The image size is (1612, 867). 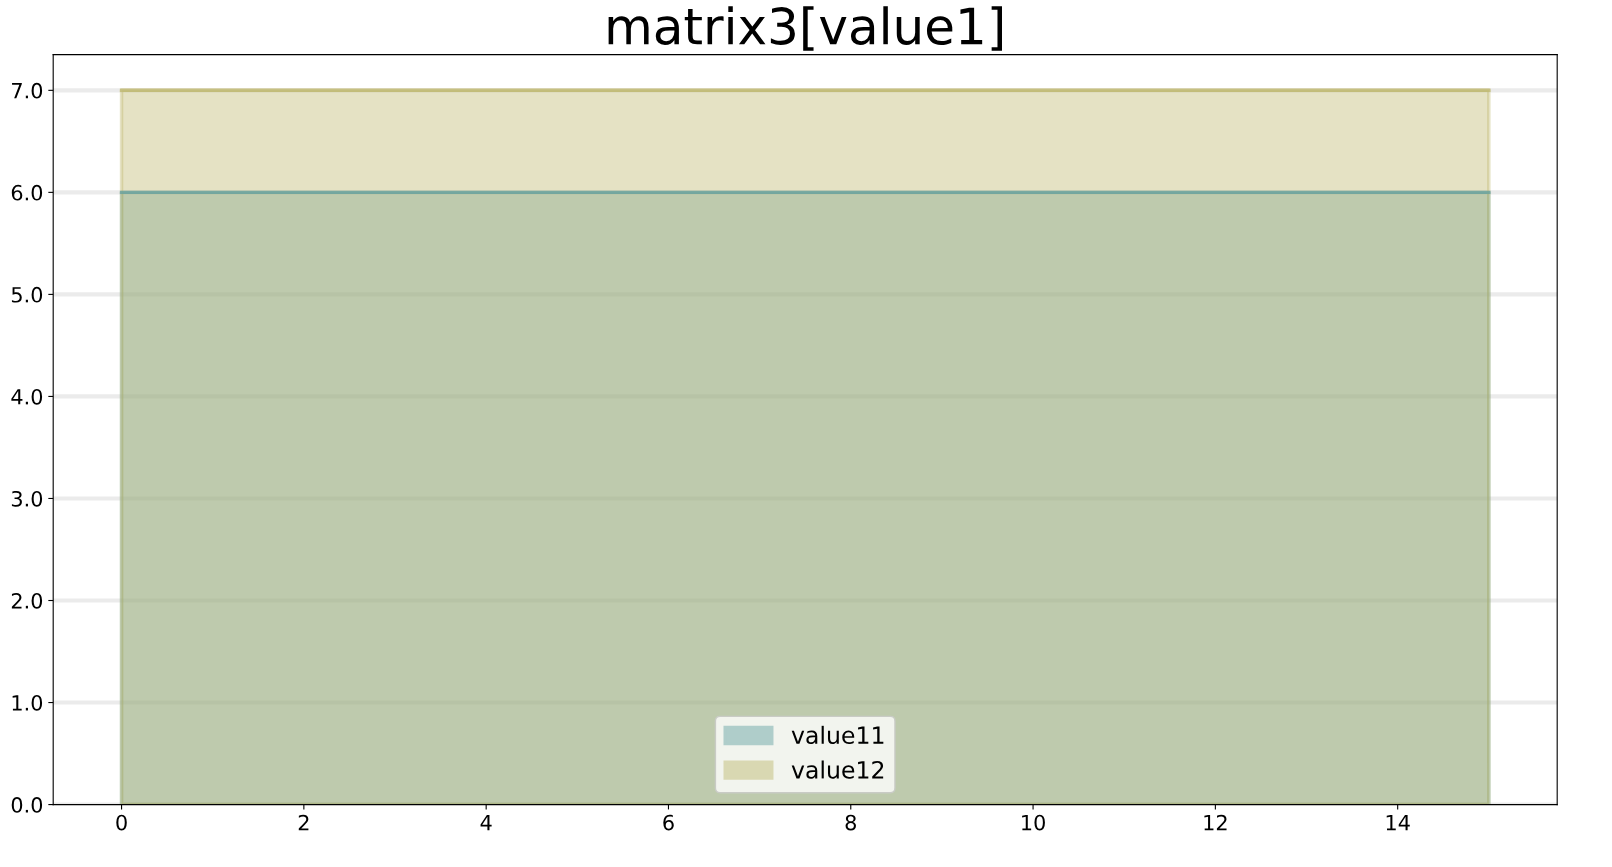 I want to click on y-tick-label: 4.0, so click(x=27, y=396).